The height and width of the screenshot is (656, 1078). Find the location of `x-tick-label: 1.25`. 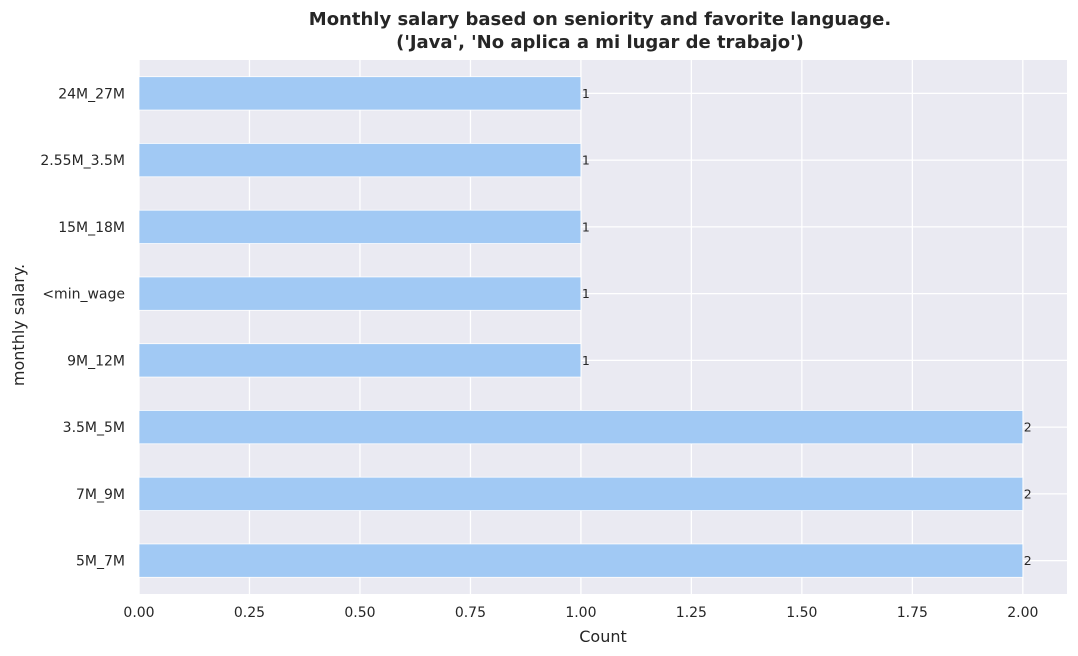

x-tick-label: 1.25 is located at coordinates (691, 613).